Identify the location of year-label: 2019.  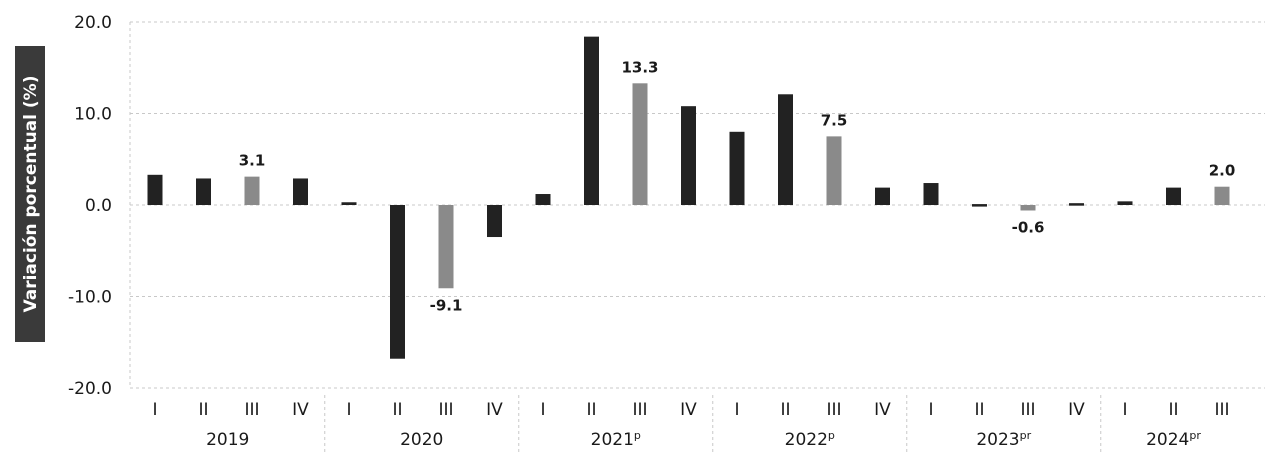
(227, 440).